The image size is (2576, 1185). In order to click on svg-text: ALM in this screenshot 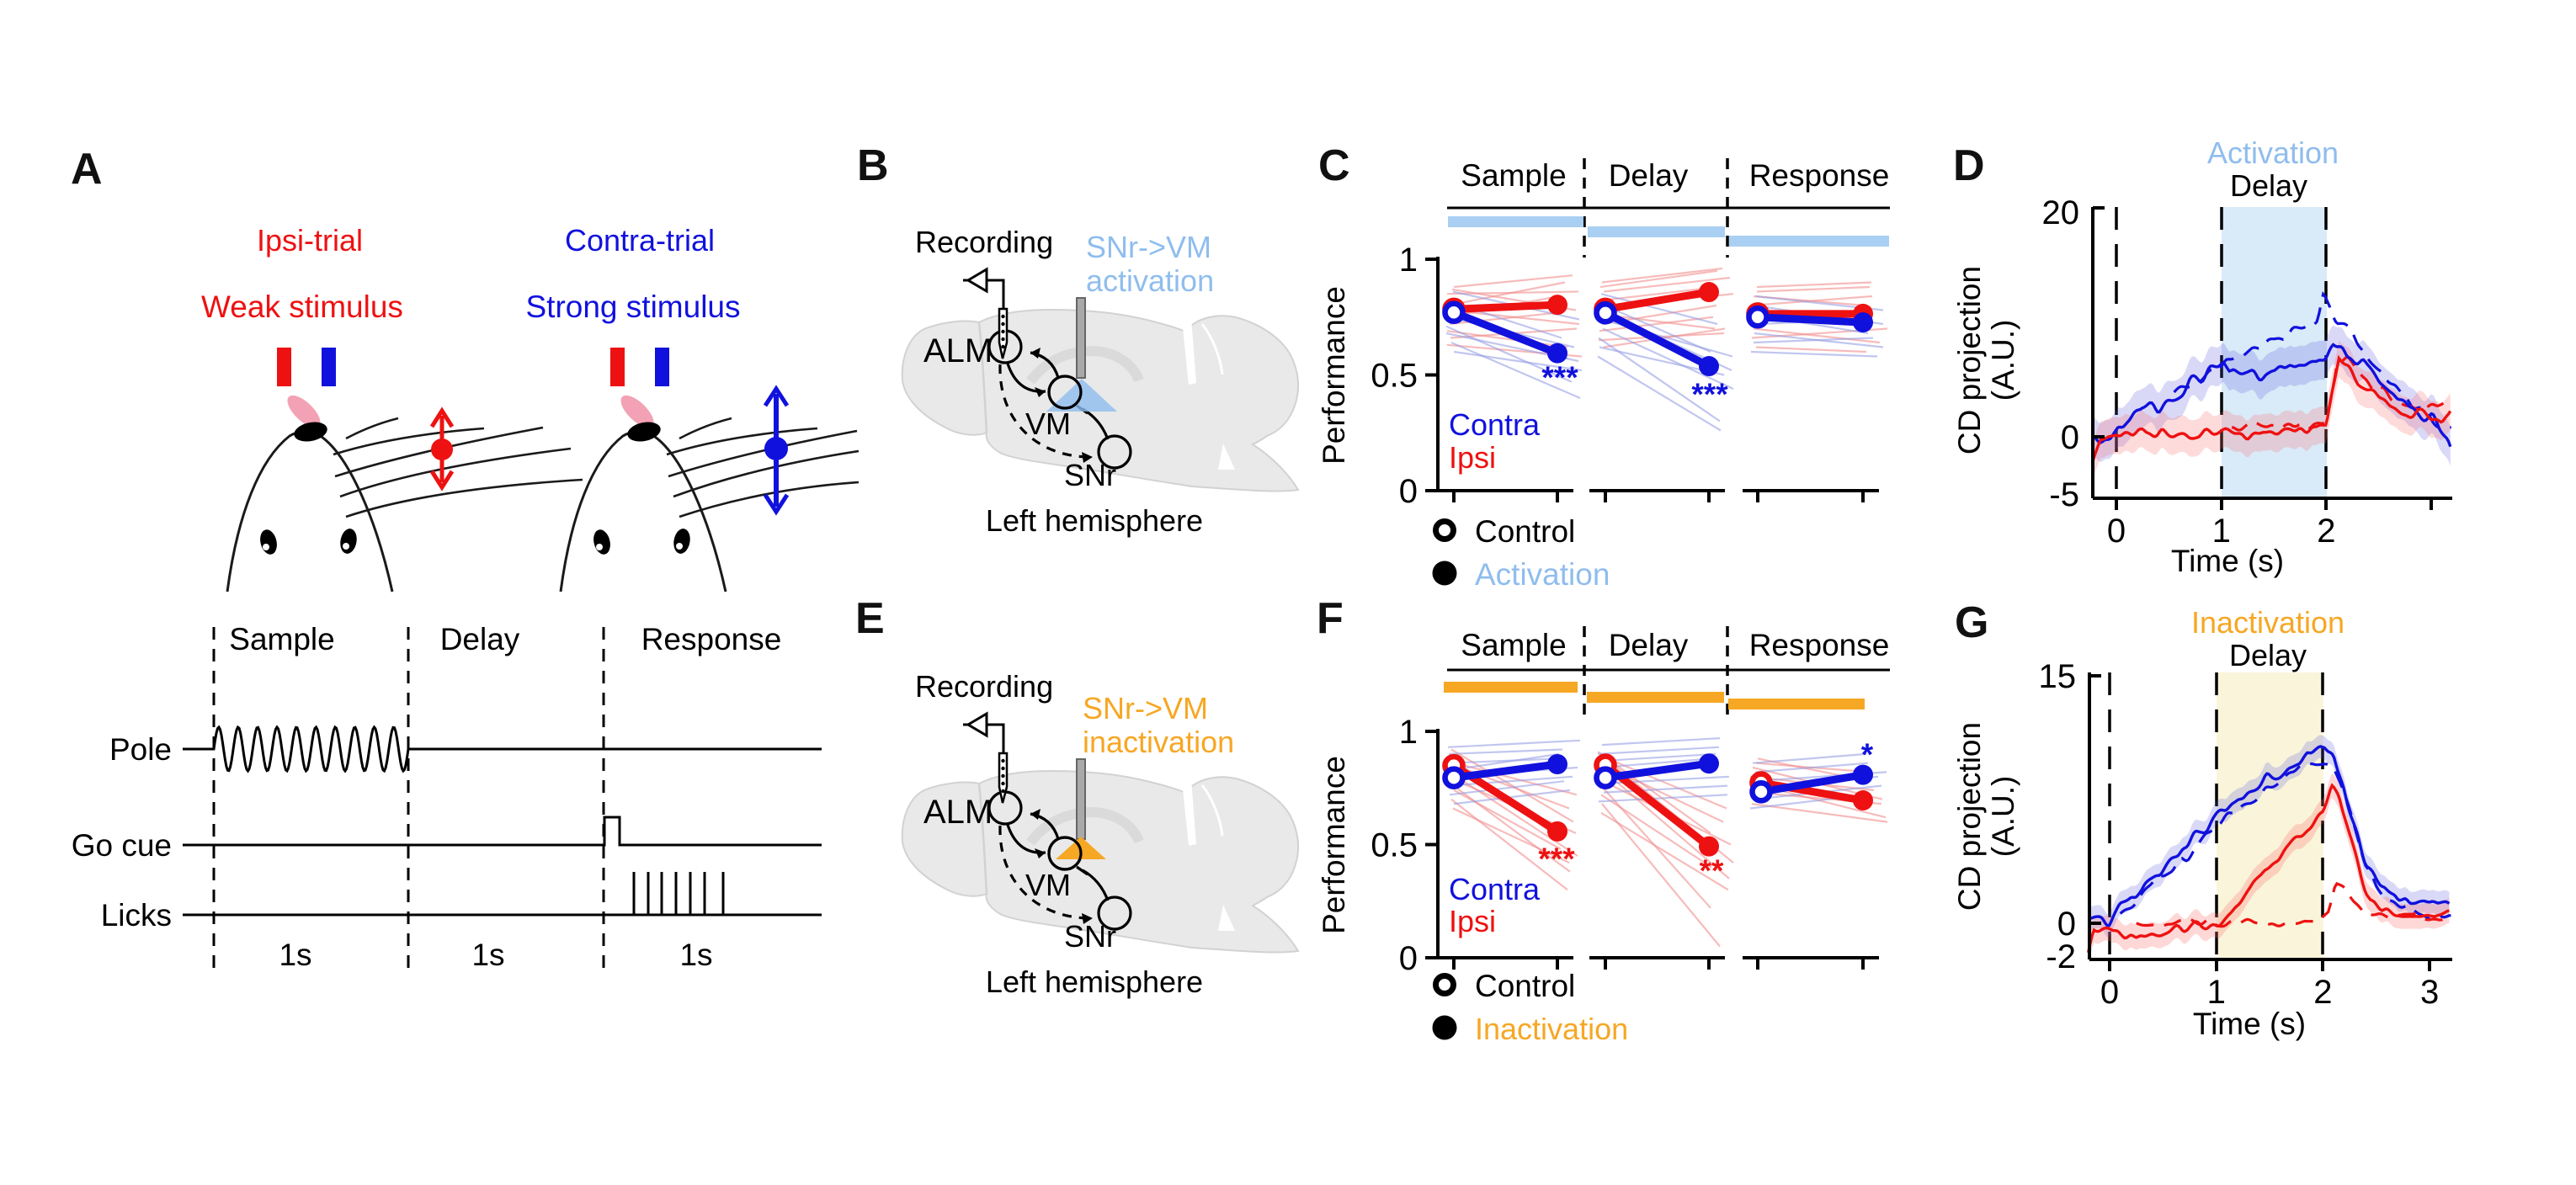, I will do `click(958, 350)`.